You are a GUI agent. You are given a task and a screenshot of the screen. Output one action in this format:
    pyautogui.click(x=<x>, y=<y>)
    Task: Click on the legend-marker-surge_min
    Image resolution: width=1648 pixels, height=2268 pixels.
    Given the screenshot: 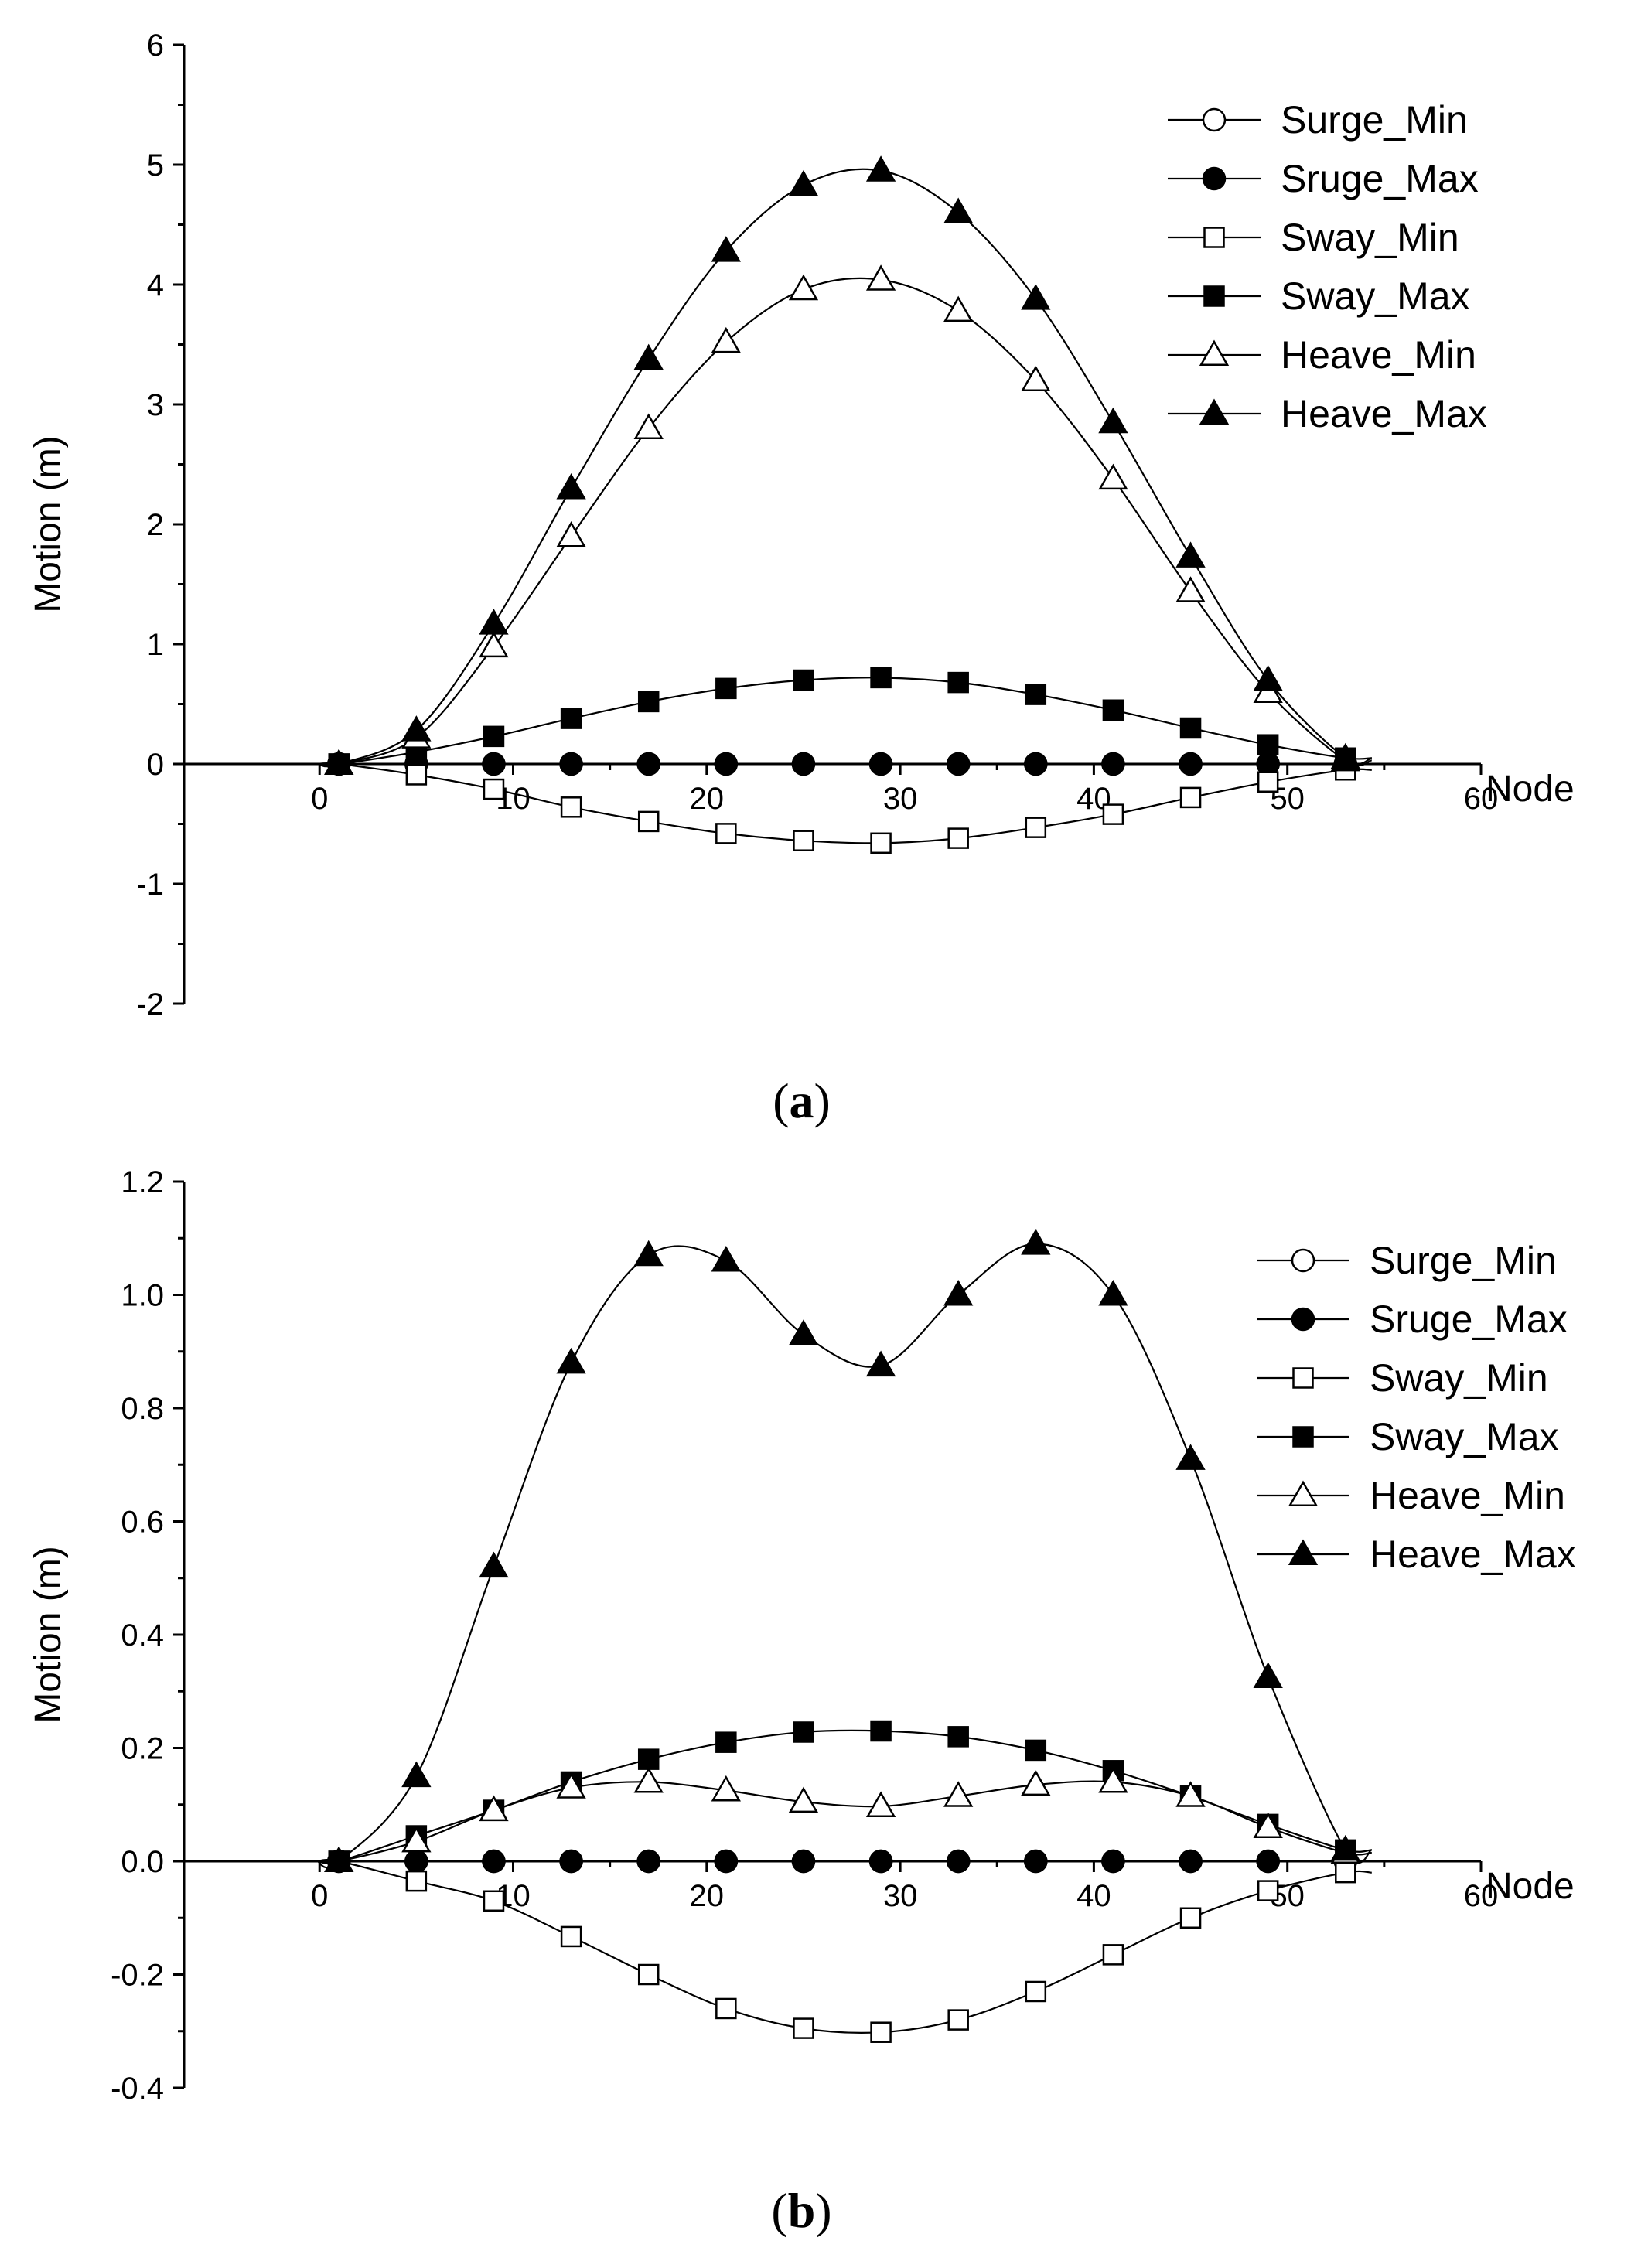 What is the action you would take?
    pyautogui.click(x=1303, y=1260)
    